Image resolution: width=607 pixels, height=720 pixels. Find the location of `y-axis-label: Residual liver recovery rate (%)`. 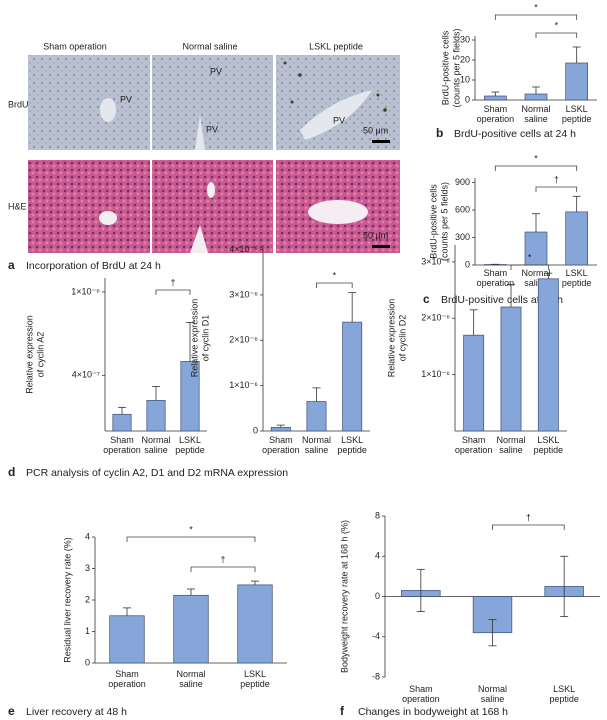

y-axis-label: Residual liver recovery rate (%) is located at coordinates (67, 600).